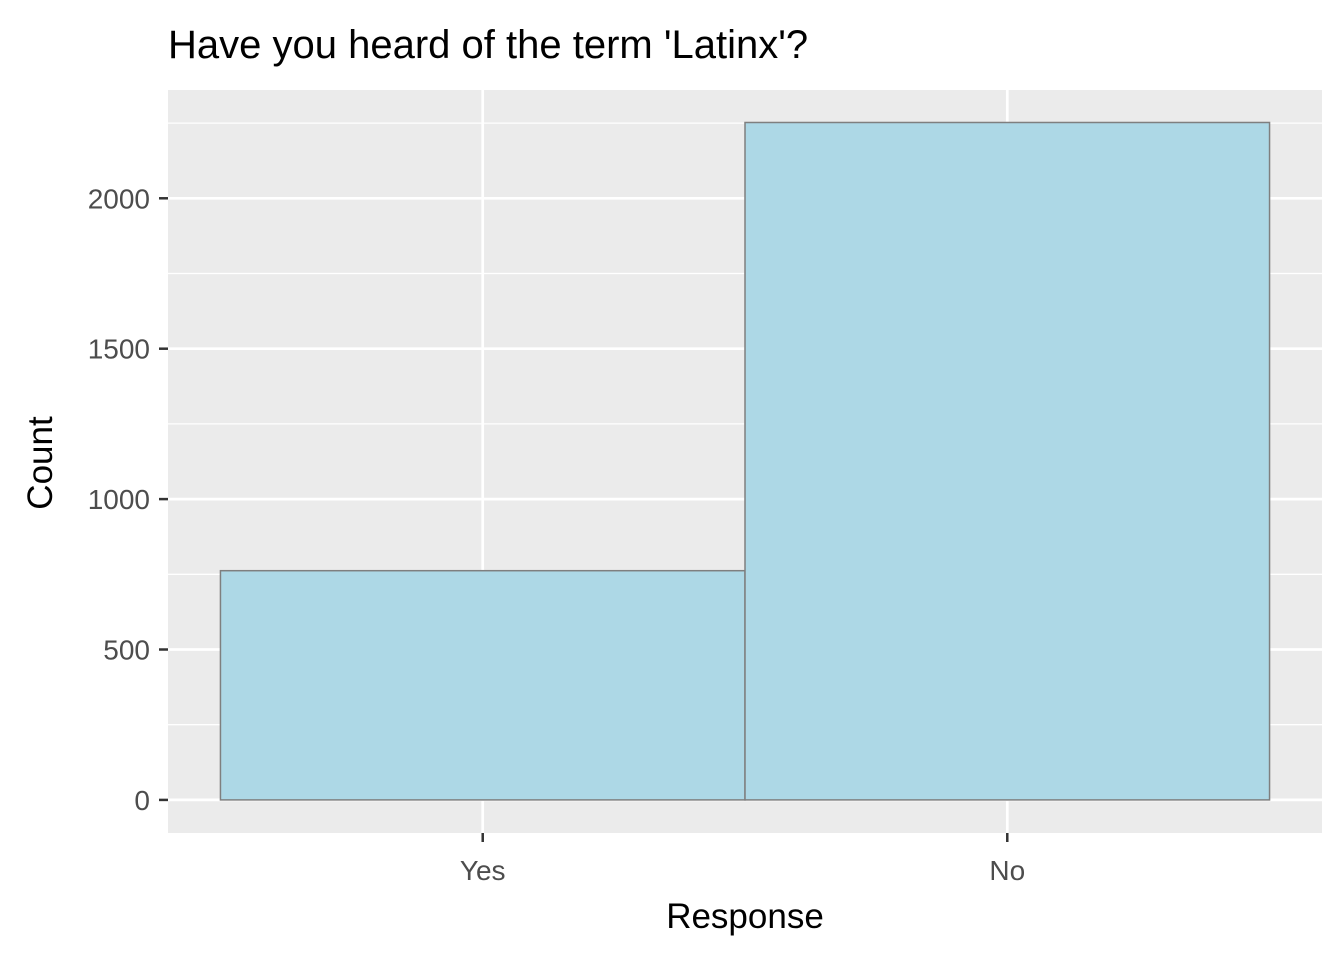 The width and height of the screenshot is (1344, 960). I want to click on bar-yes, so click(482, 685).